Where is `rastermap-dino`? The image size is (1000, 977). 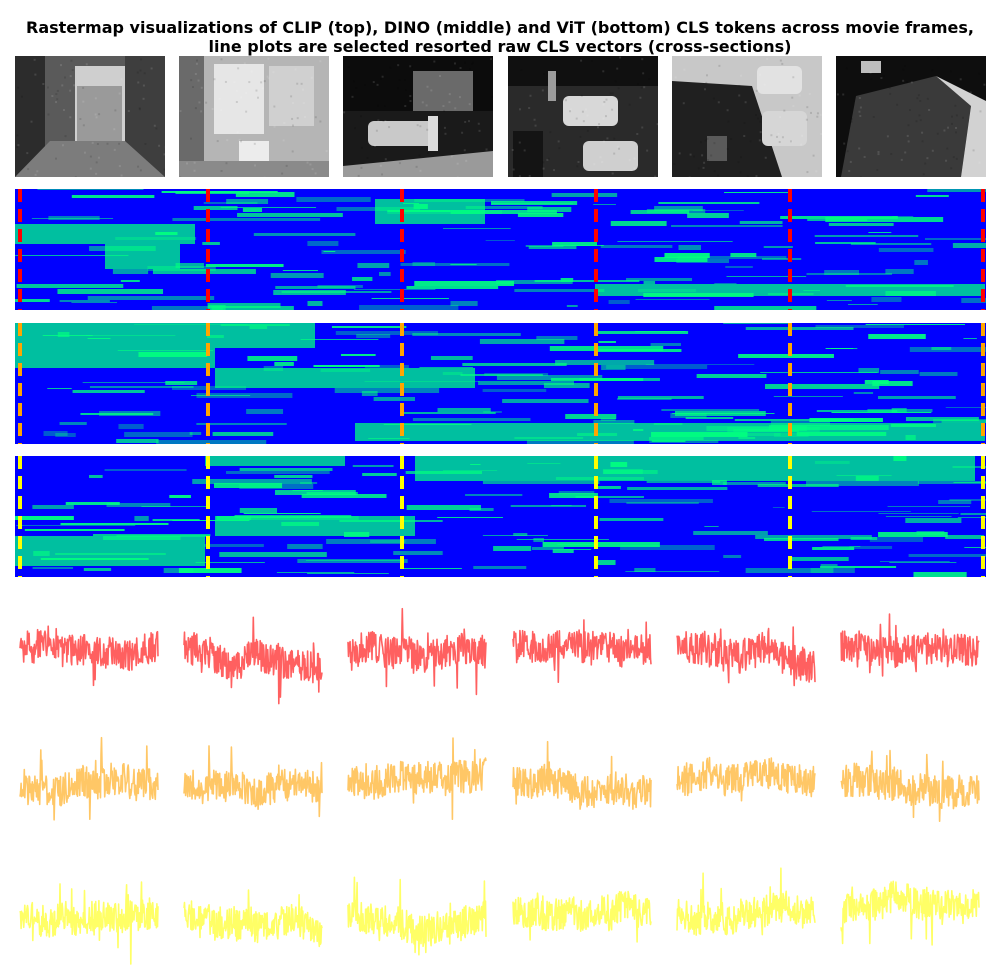 rastermap-dino is located at coordinates (500, 383).